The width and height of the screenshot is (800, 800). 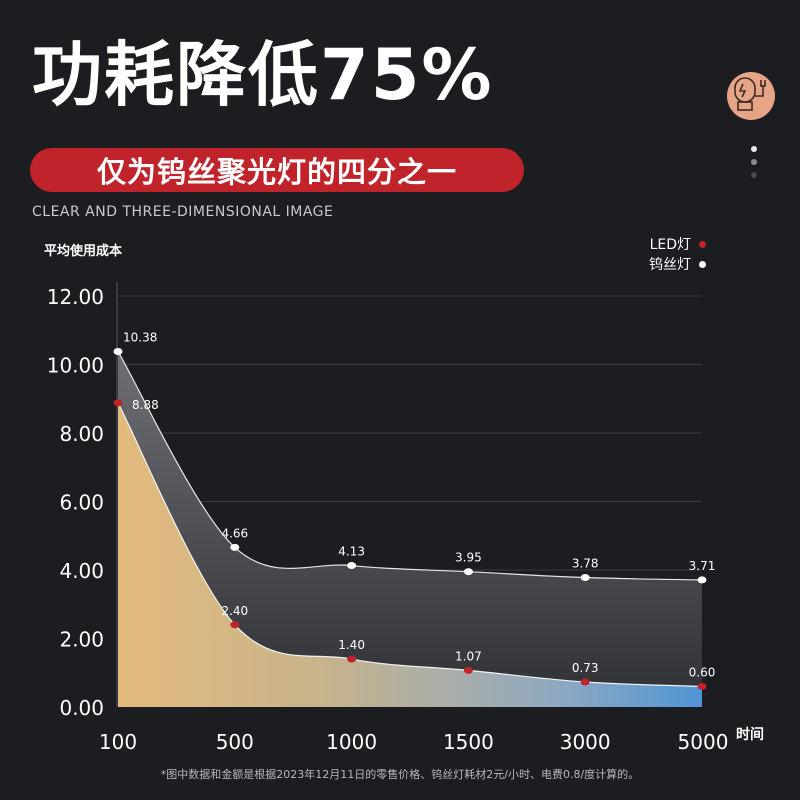 What do you see at coordinates (703, 742) in the screenshot?
I see `x-tick-label: 5000` at bounding box center [703, 742].